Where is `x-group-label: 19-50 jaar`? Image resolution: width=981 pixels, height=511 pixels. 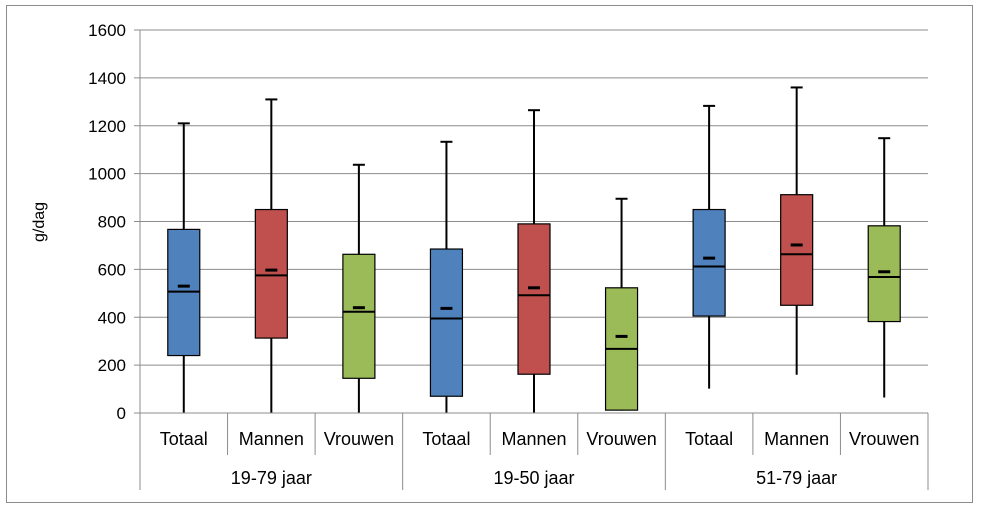
x-group-label: 19-50 jaar is located at coordinates (533, 478).